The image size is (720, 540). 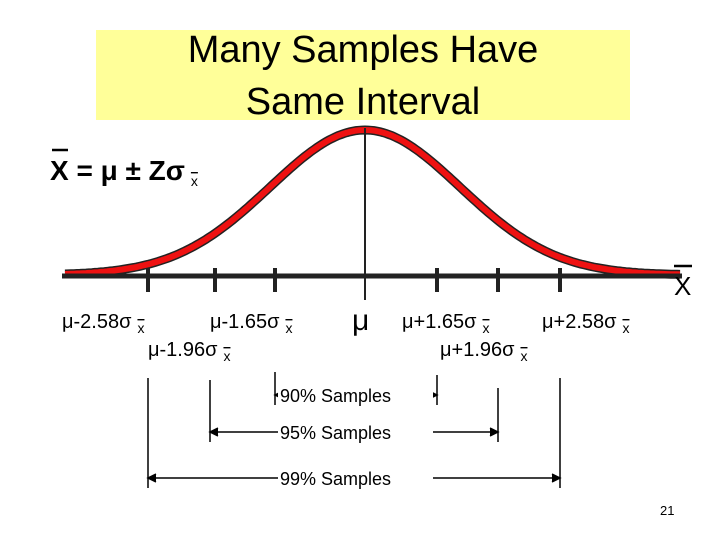 I want to click on tick-label: μ-2.58σ x, so click(x=103, y=323).